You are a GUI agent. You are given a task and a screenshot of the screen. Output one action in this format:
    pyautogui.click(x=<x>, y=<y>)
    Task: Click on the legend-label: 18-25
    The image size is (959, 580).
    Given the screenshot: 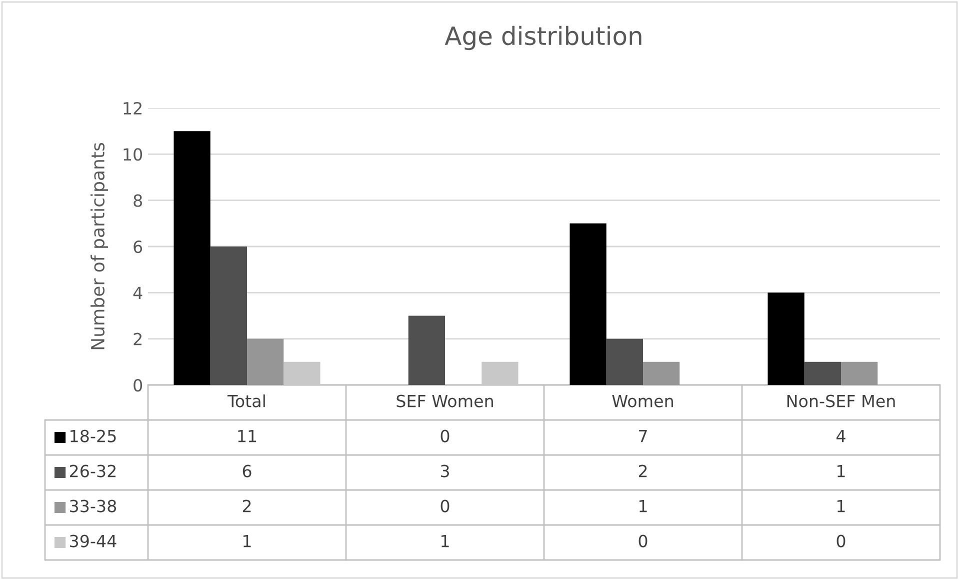 What is the action you would take?
    pyautogui.click(x=93, y=436)
    